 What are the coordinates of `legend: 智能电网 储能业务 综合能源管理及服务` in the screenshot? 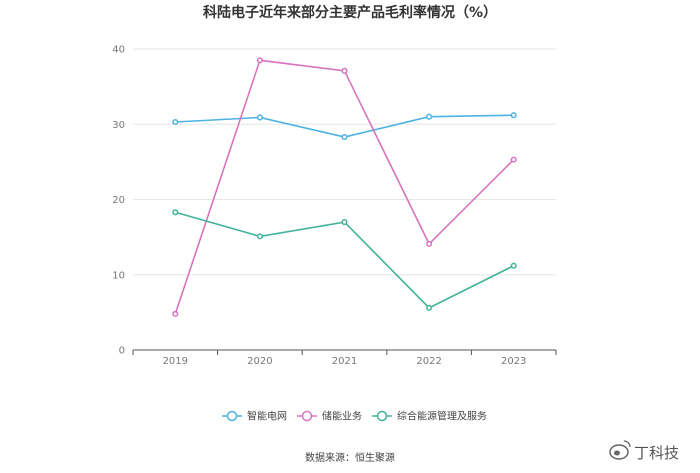 It's located at (354, 416).